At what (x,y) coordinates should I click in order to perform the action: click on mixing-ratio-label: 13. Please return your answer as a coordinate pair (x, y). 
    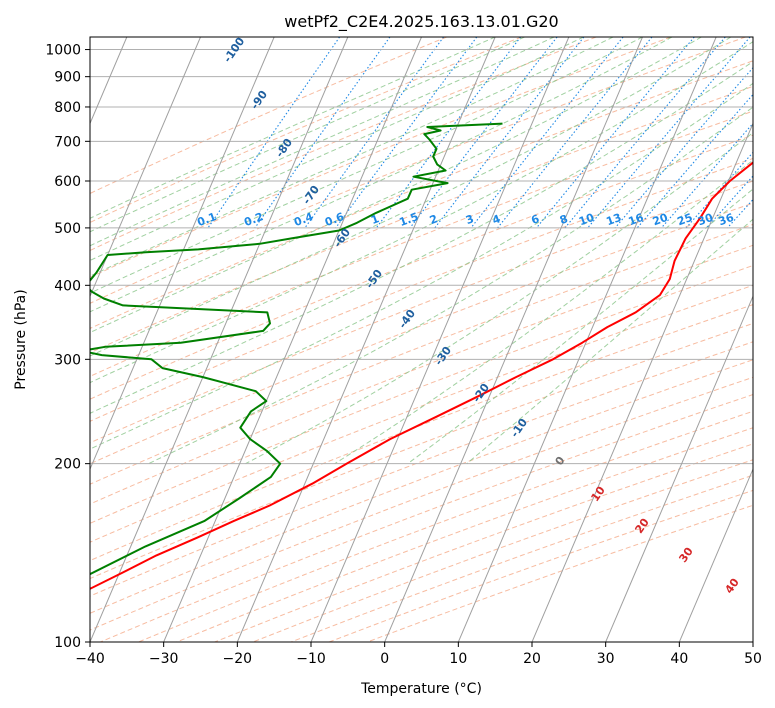
    Looking at the image, I should click on (613, 219).